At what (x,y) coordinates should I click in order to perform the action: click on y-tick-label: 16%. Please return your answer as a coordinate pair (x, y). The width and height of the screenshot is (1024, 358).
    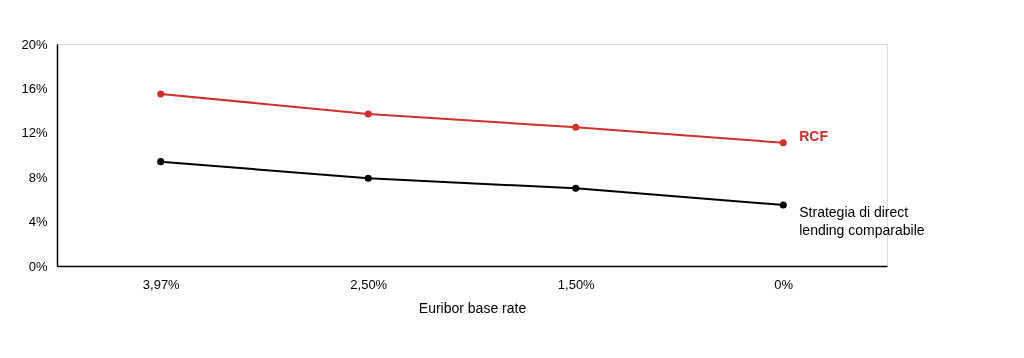
    Looking at the image, I should click on (34, 88).